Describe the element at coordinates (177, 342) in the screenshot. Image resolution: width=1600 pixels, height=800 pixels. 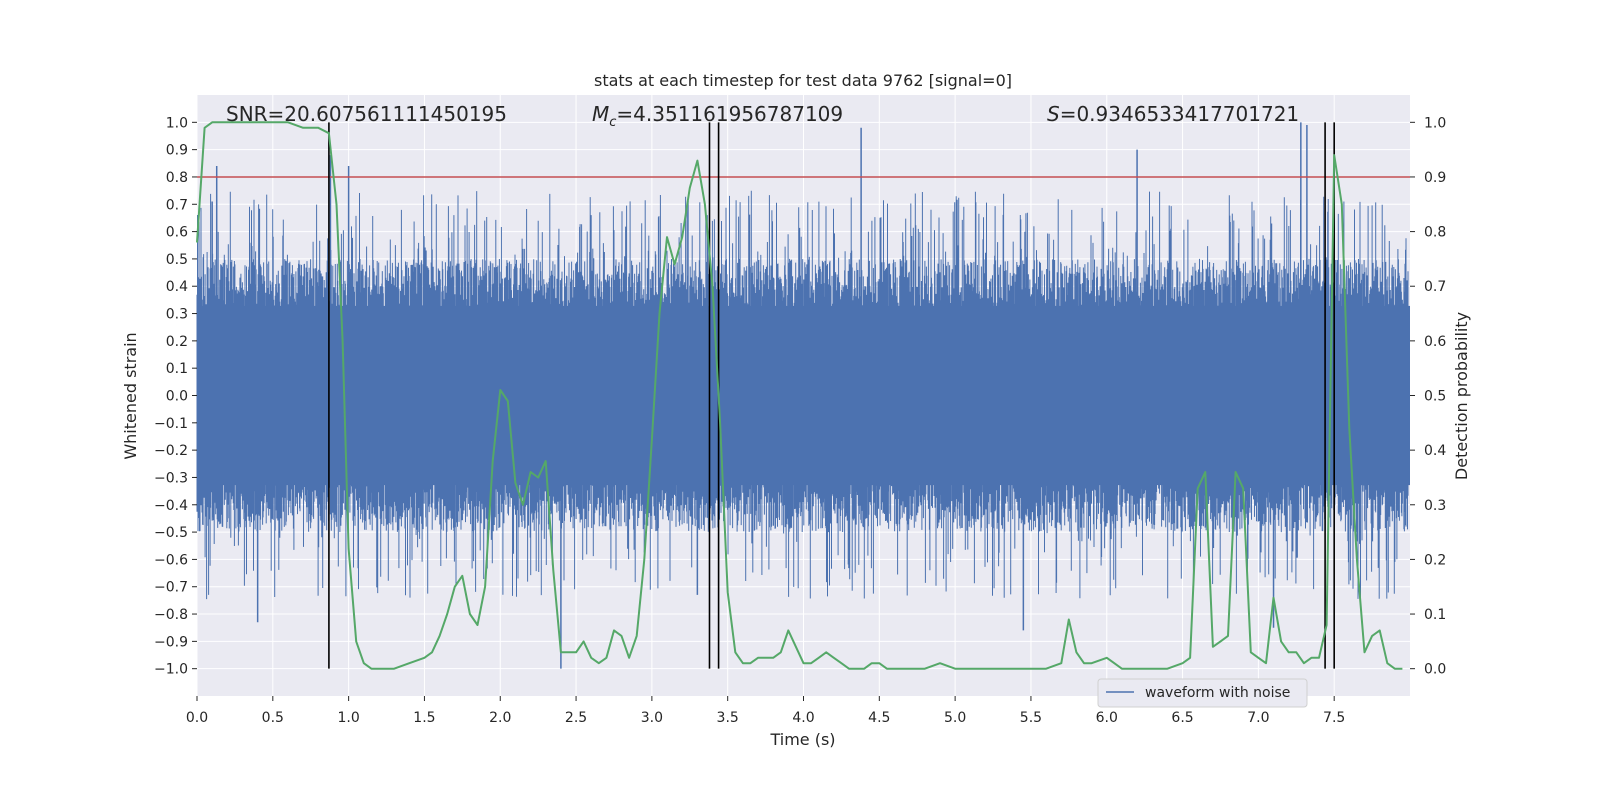
I see `y-left-tick-label: 0.2` at that location.